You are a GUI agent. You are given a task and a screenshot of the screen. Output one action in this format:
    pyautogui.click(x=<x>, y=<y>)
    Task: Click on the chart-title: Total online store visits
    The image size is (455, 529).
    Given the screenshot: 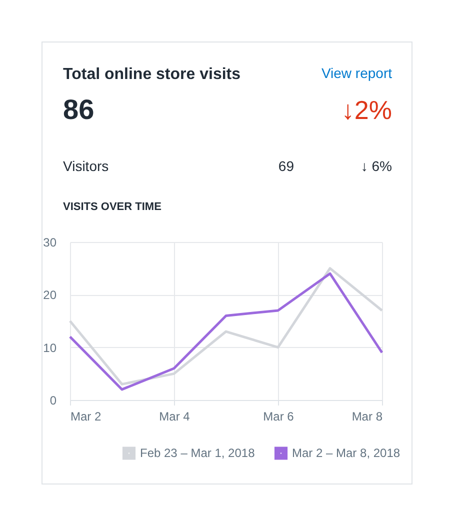 What is the action you would take?
    pyautogui.click(x=152, y=74)
    